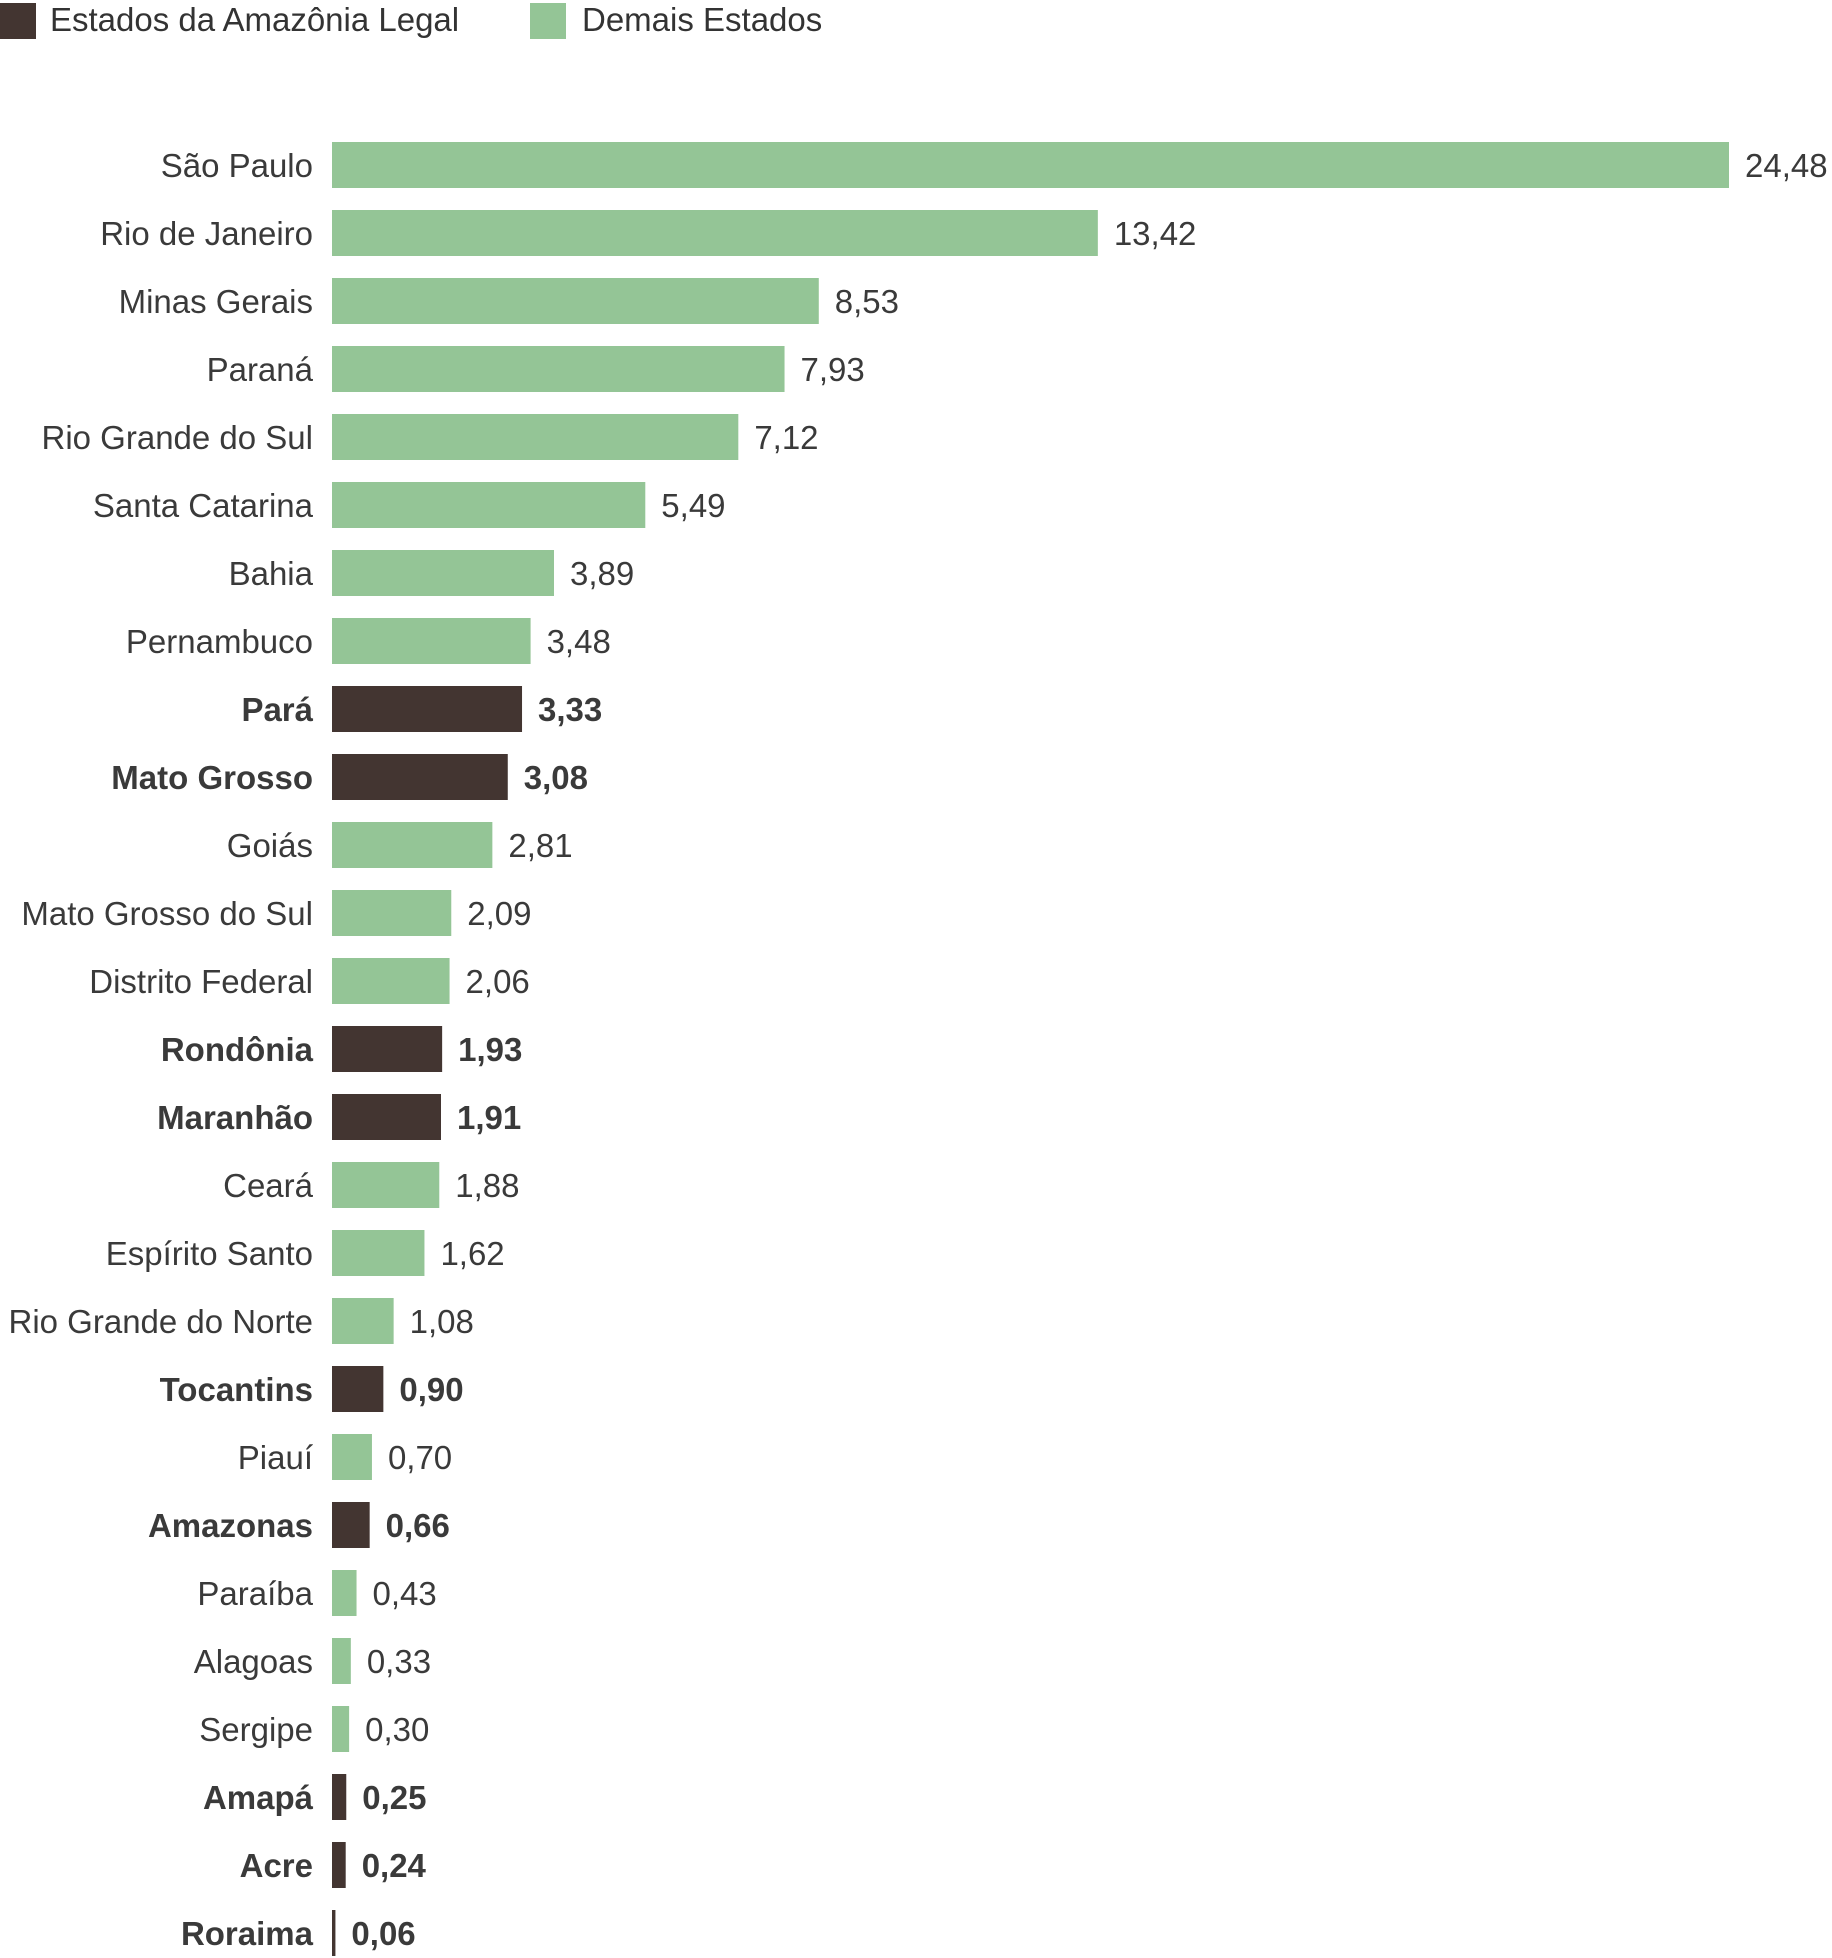  What do you see at coordinates (363, 1321) in the screenshot?
I see `bar-rio-grande-do-norte` at bounding box center [363, 1321].